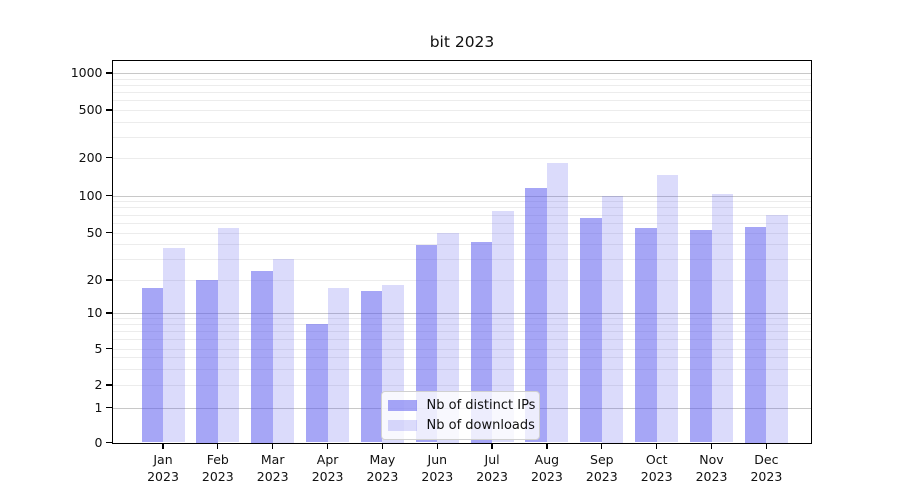  What do you see at coordinates (492, 459) in the screenshot?
I see `x-tick-month: Jul` at bounding box center [492, 459].